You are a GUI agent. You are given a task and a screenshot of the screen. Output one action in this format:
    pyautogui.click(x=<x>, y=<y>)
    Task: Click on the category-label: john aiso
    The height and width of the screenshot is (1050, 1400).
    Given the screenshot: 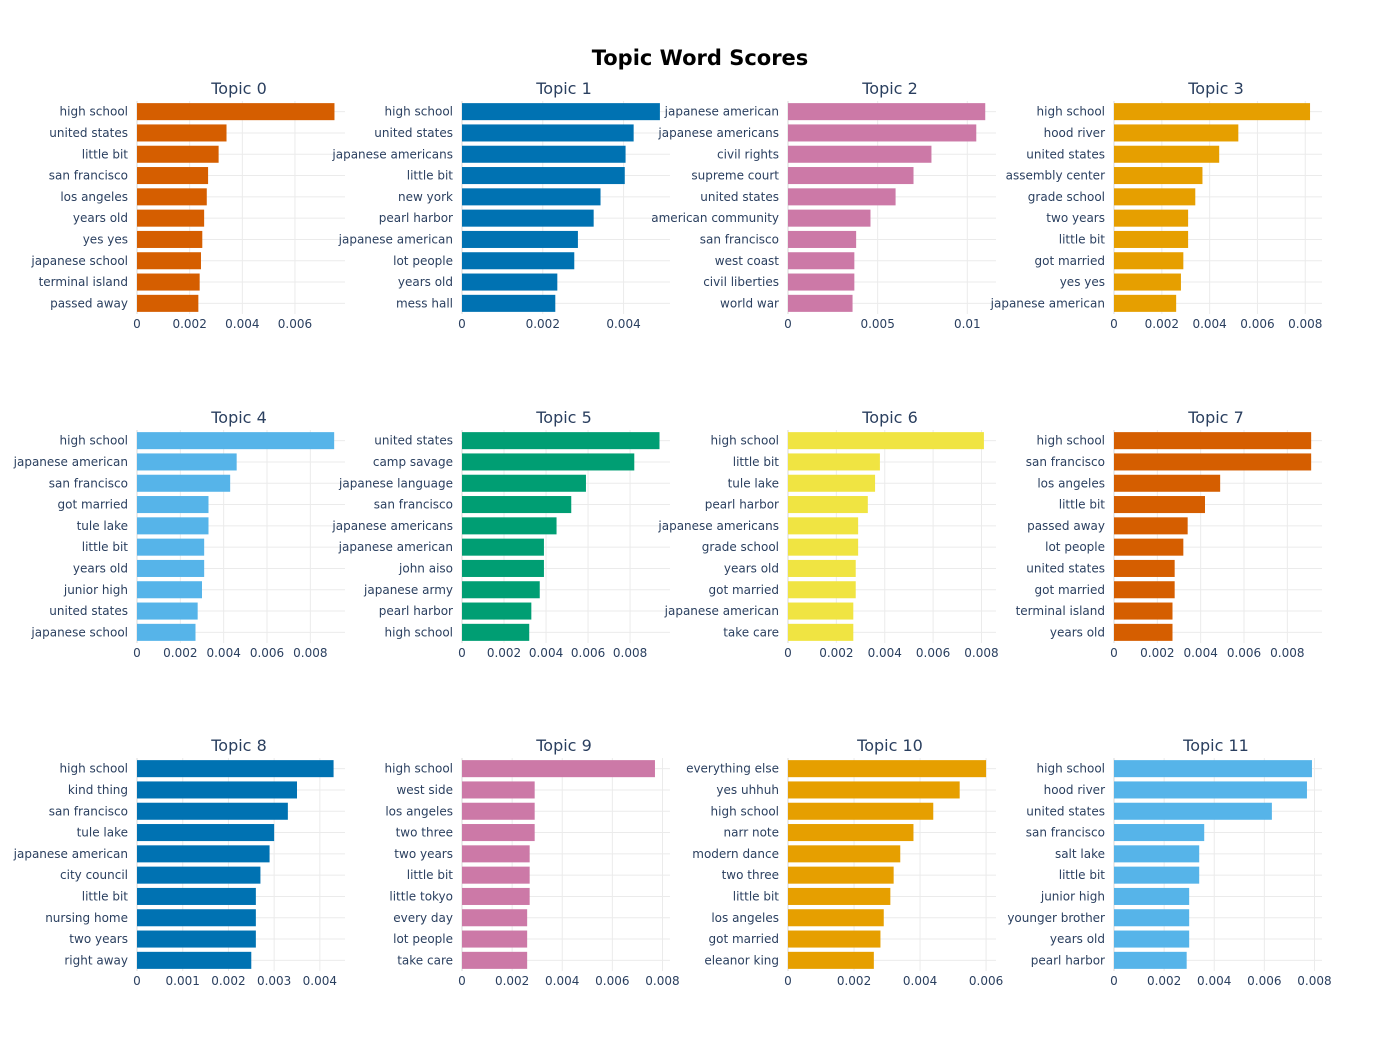 What is the action you would take?
    pyautogui.click(x=425, y=568)
    